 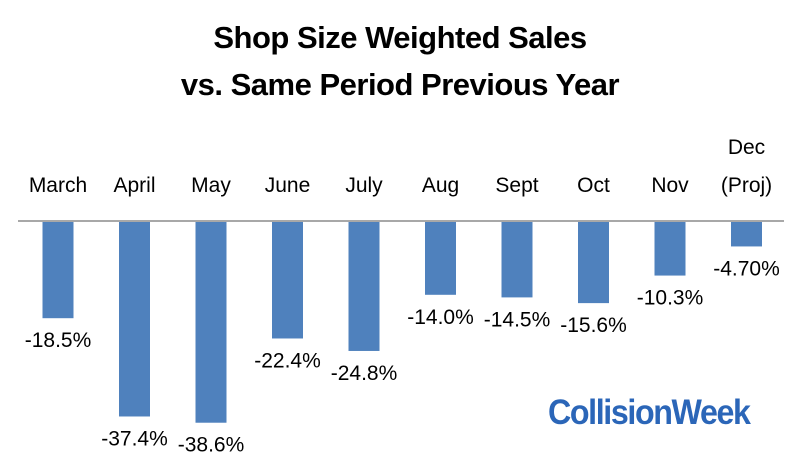 What do you see at coordinates (670, 298) in the screenshot?
I see `data-label: -10.3%` at bounding box center [670, 298].